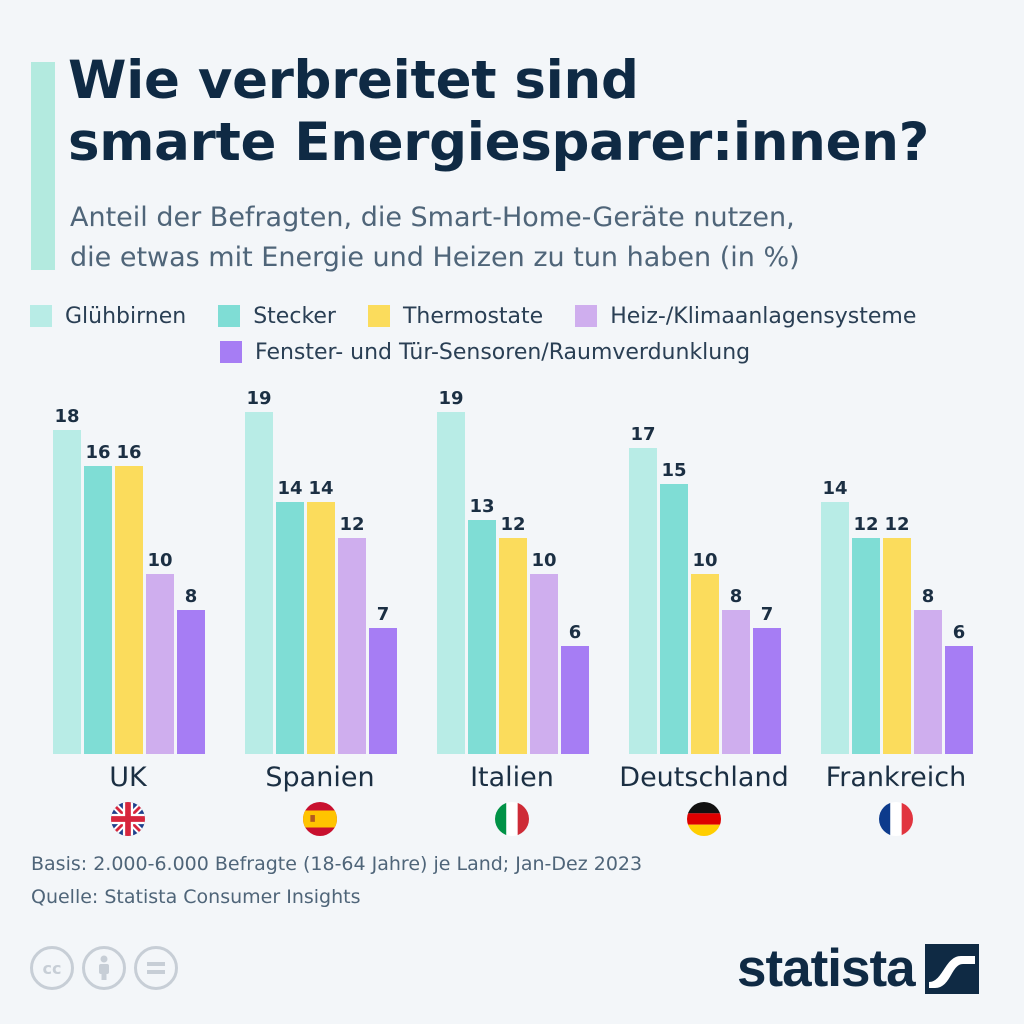 The width and height of the screenshot is (1024, 1024). What do you see at coordinates (196, 897) in the screenshot?
I see `source-note: Quelle: Statista Consumer Insights` at bounding box center [196, 897].